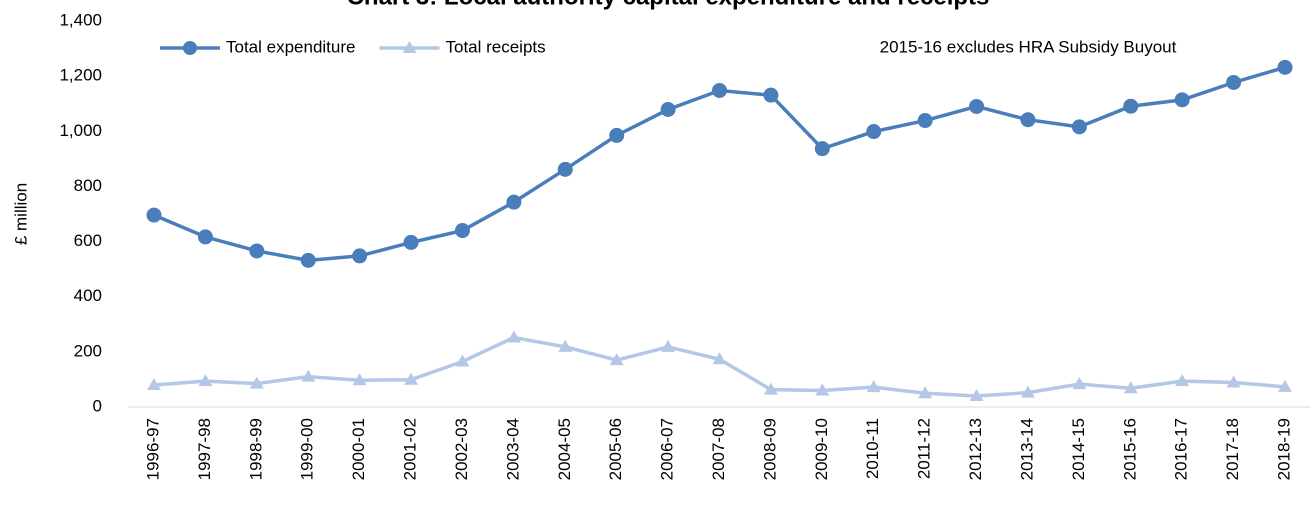  What do you see at coordinates (1129, 449) in the screenshot?
I see `x-tick-label: 2015-16` at bounding box center [1129, 449].